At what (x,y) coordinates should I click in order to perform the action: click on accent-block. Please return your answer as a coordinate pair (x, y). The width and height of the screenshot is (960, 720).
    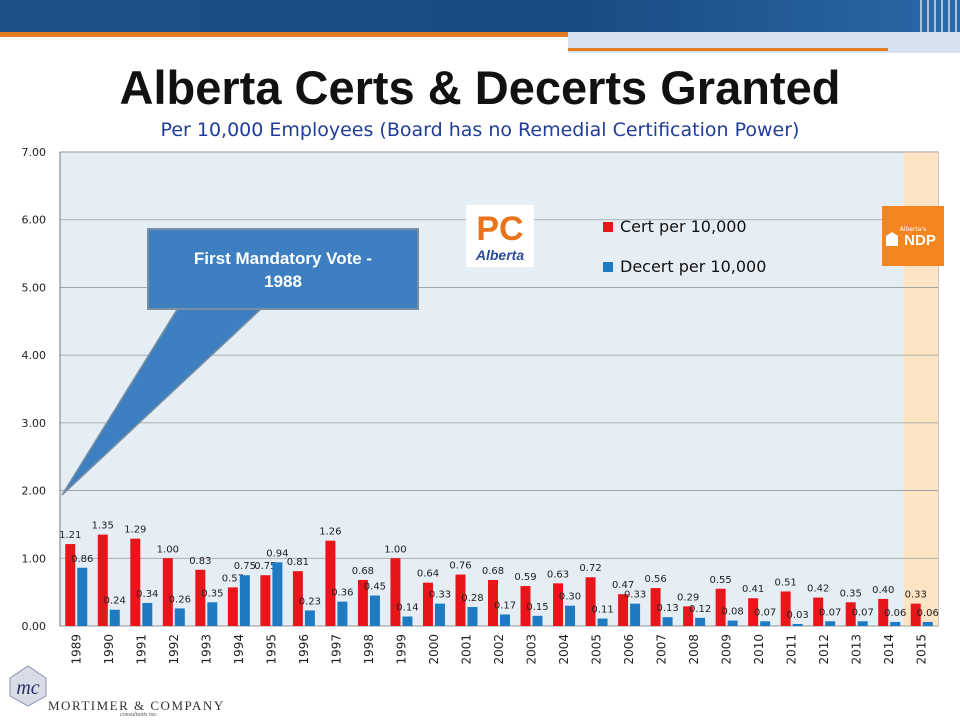
    Looking at the image, I should click on (764, 42).